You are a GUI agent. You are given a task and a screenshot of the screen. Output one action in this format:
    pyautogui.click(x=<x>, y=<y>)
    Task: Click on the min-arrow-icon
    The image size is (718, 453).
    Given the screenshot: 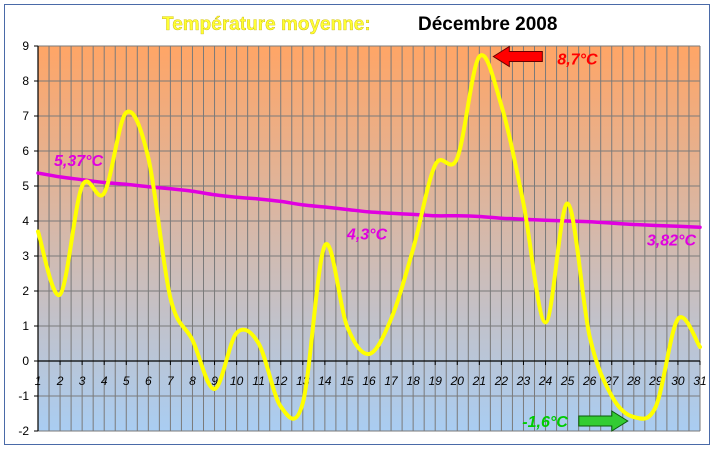 What is the action you would take?
    pyautogui.click(x=603, y=421)
    